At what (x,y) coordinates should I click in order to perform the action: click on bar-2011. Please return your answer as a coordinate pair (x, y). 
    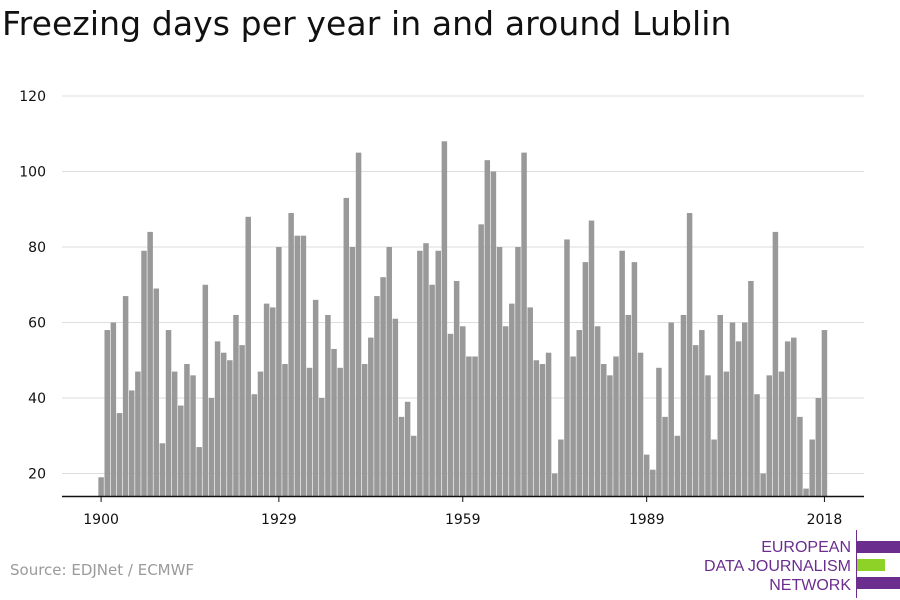
    Looking at the image, I should click on (781, 433).